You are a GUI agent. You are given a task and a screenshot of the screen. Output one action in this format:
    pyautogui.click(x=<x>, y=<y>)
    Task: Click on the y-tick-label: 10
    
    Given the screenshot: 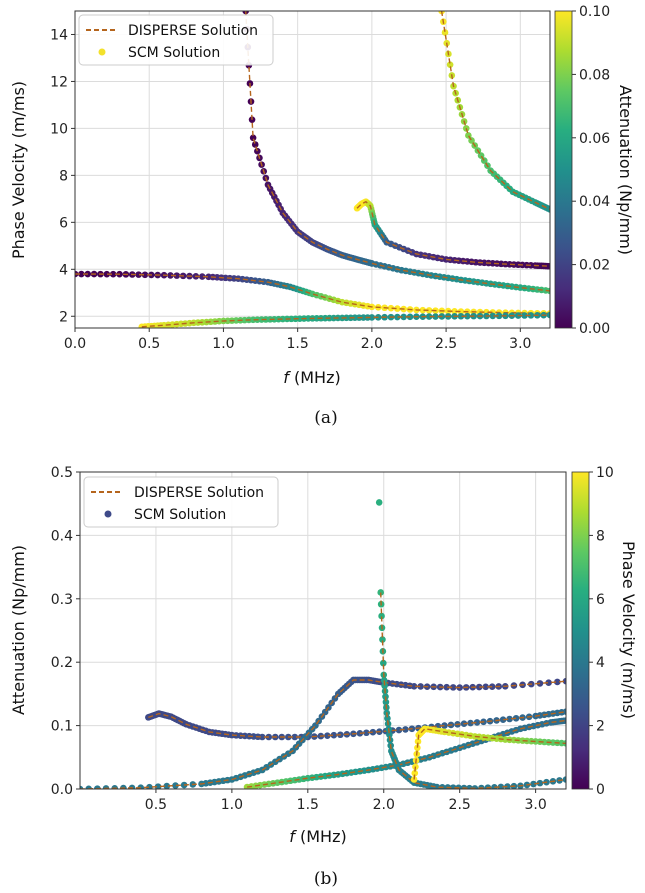 What is the action you would take?
    pyautogui.click(x=59, y=129)
    